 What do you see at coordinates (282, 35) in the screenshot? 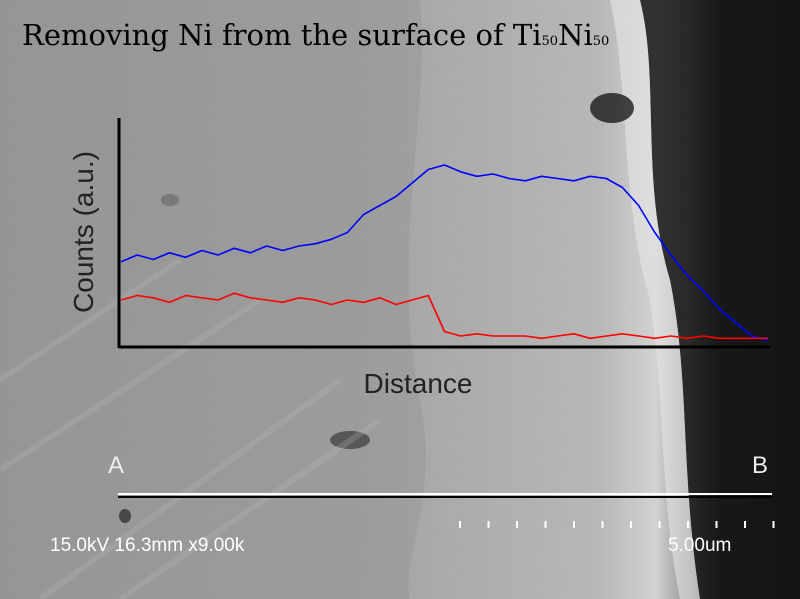
I see `title-main: Removing Ni from the surface of Ti` at bounding box center [282, 35].